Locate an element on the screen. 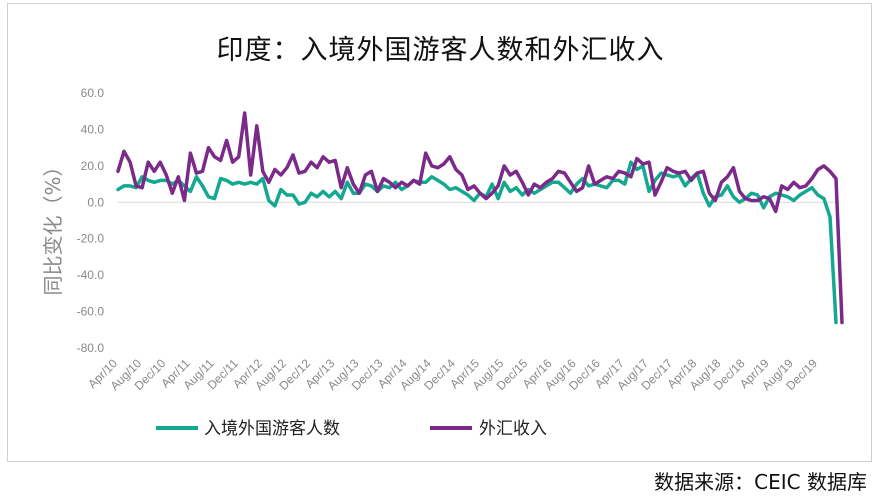 This screenshot has width=881, height=501. source-note: 数据来源：CEIC 数据库 is located at coordinates (760, 482).